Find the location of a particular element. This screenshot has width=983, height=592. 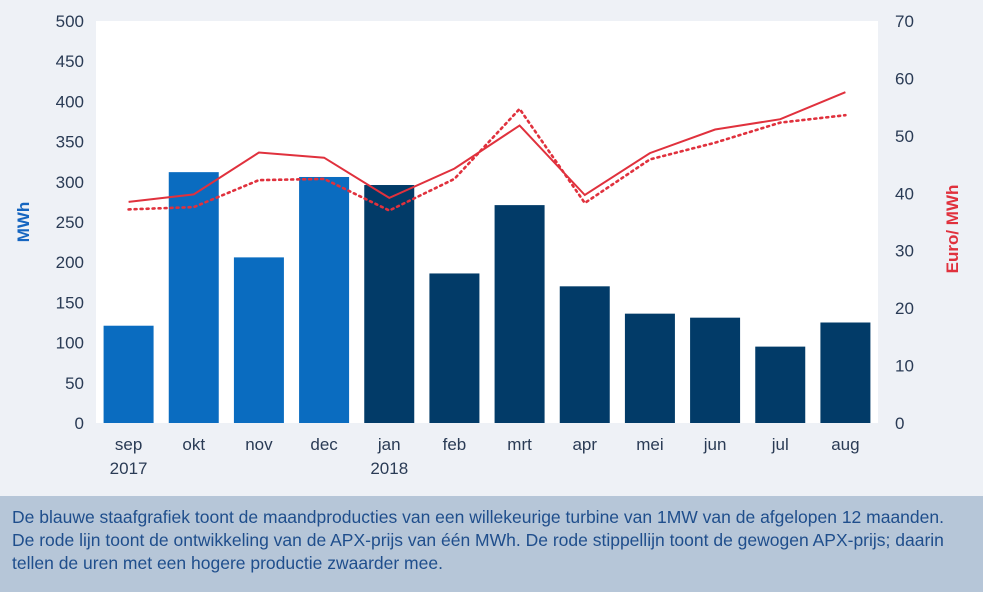

y2-axis-title: Euro/ MWh is located at coordinates (952, 229).